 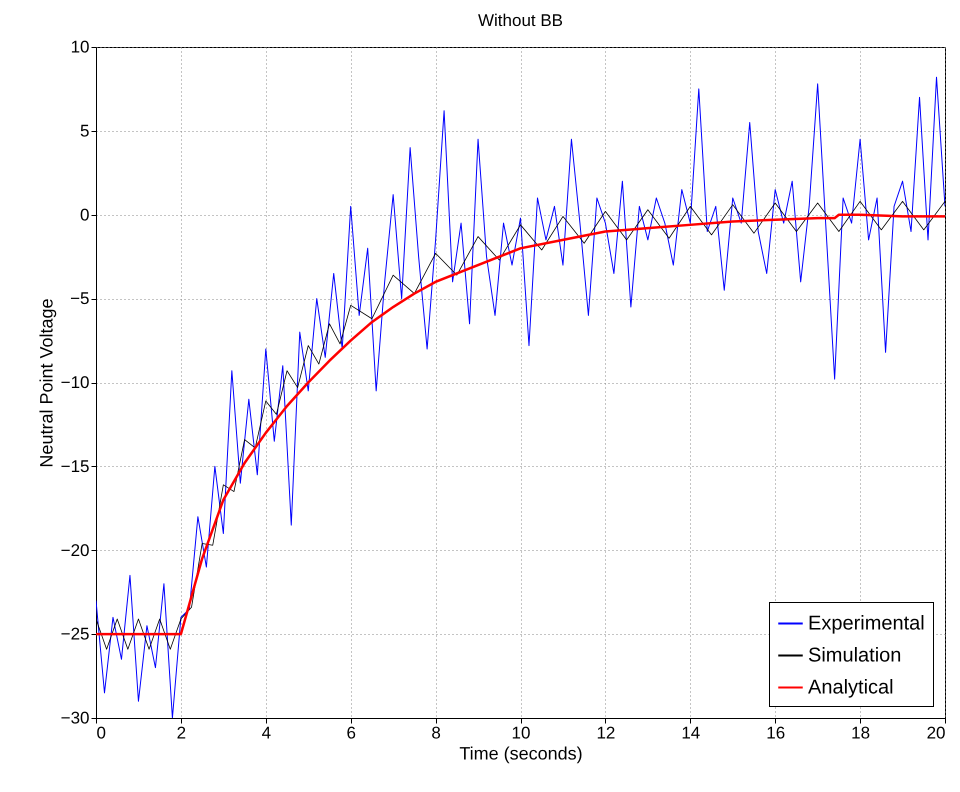 I want to click on legend-label: Analytical, so click(x=851, y=687).